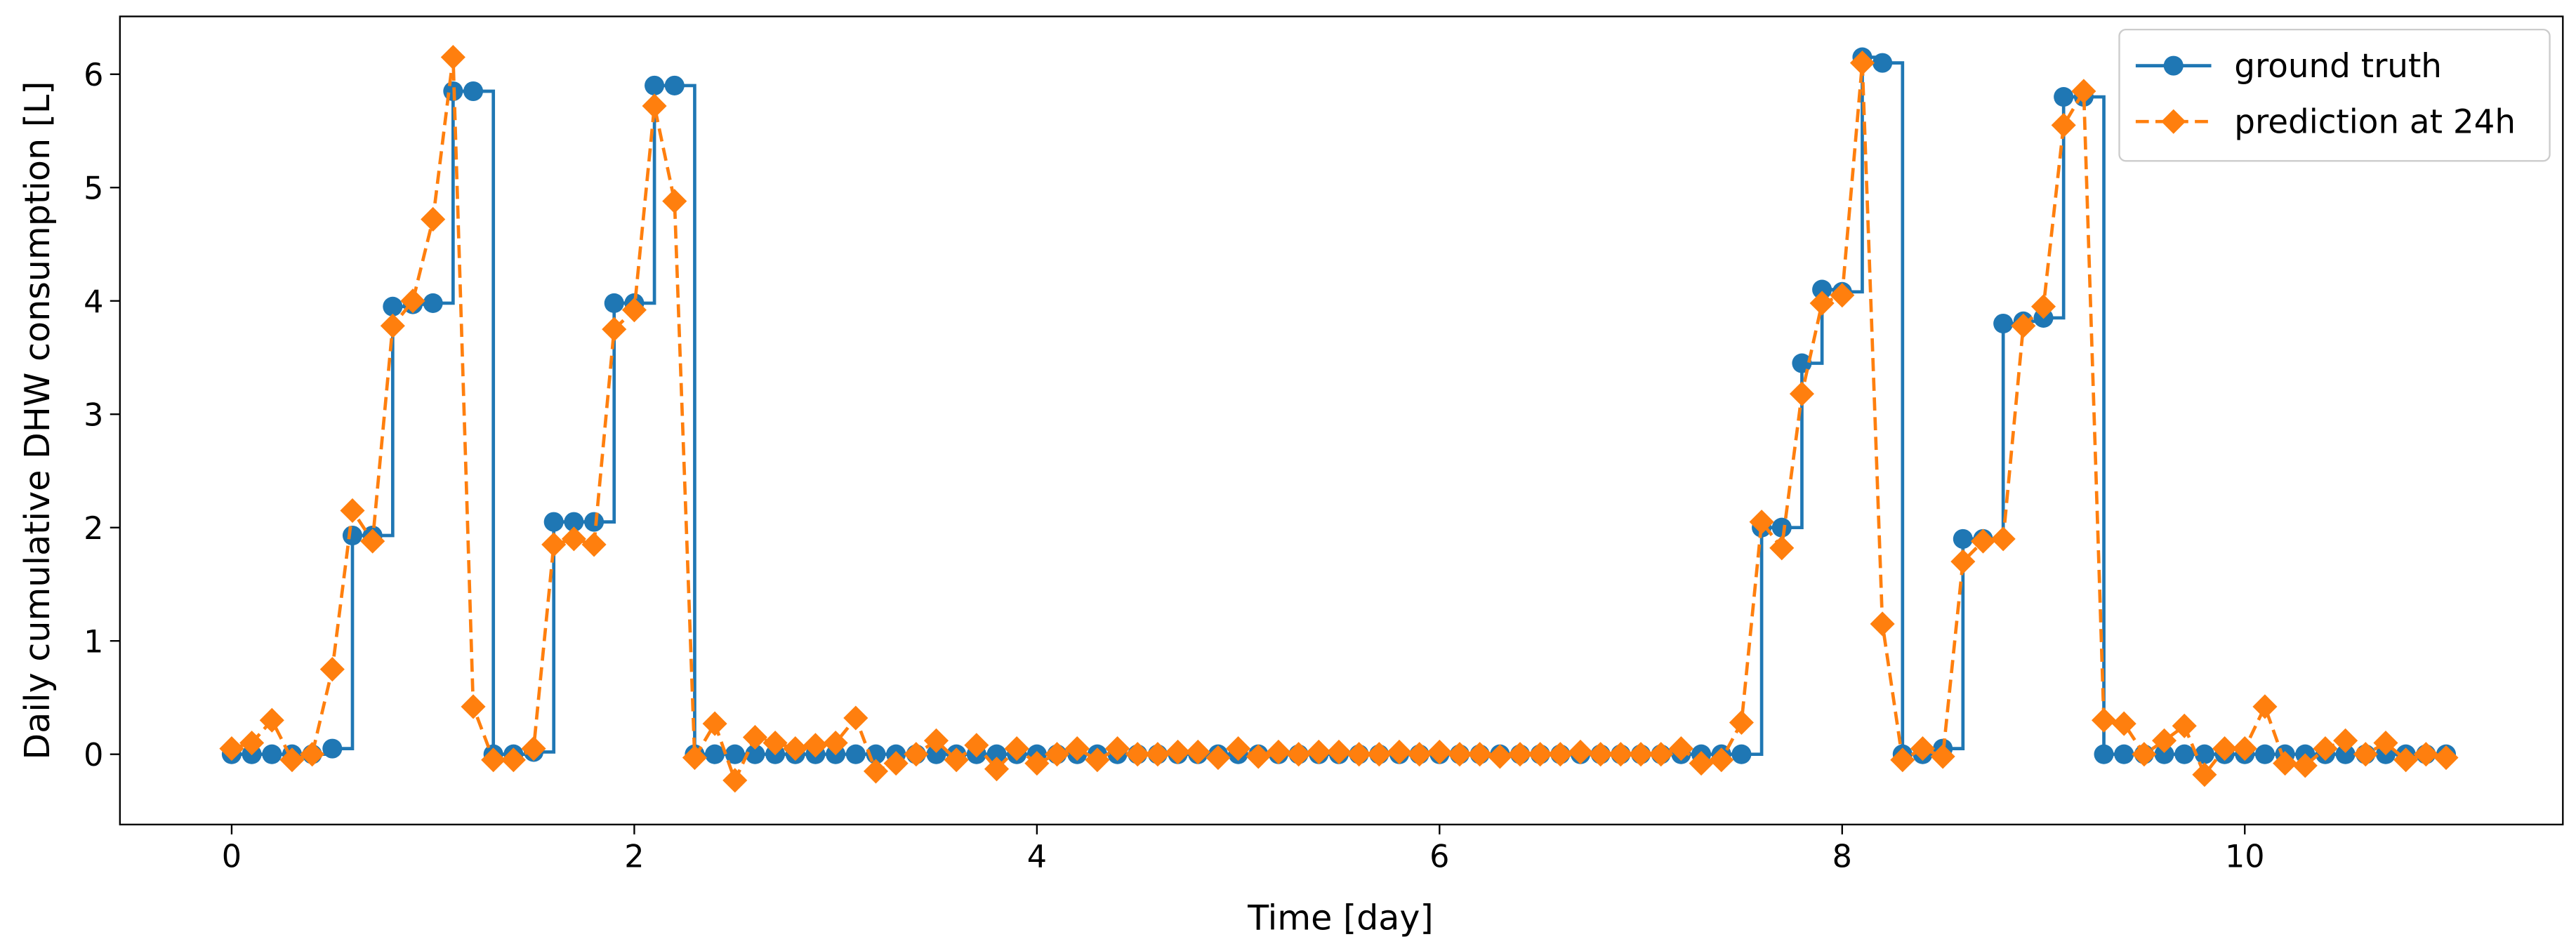  What do you see at coordinates (93, 189) in the screenshot?
I see `y-tick-label: 5` at bounding box center [93, 189].